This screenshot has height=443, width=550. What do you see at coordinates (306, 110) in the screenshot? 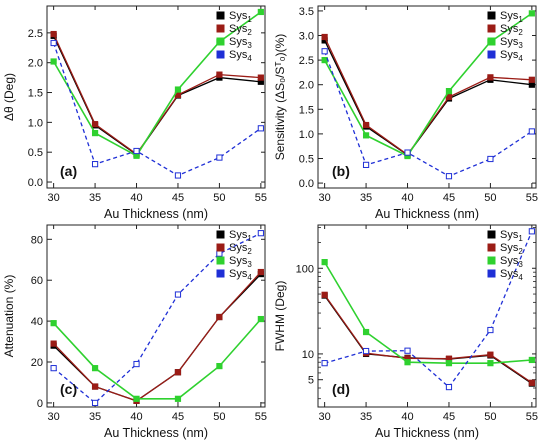
I see `y-tick-label: 1.5` at bounding box center [306, 110].